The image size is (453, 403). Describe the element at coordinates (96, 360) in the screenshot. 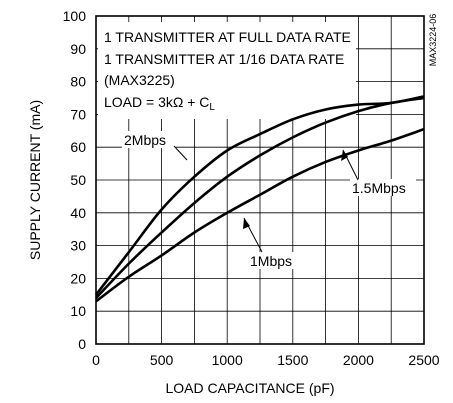

I see `x-tick-label: 0` at that location.